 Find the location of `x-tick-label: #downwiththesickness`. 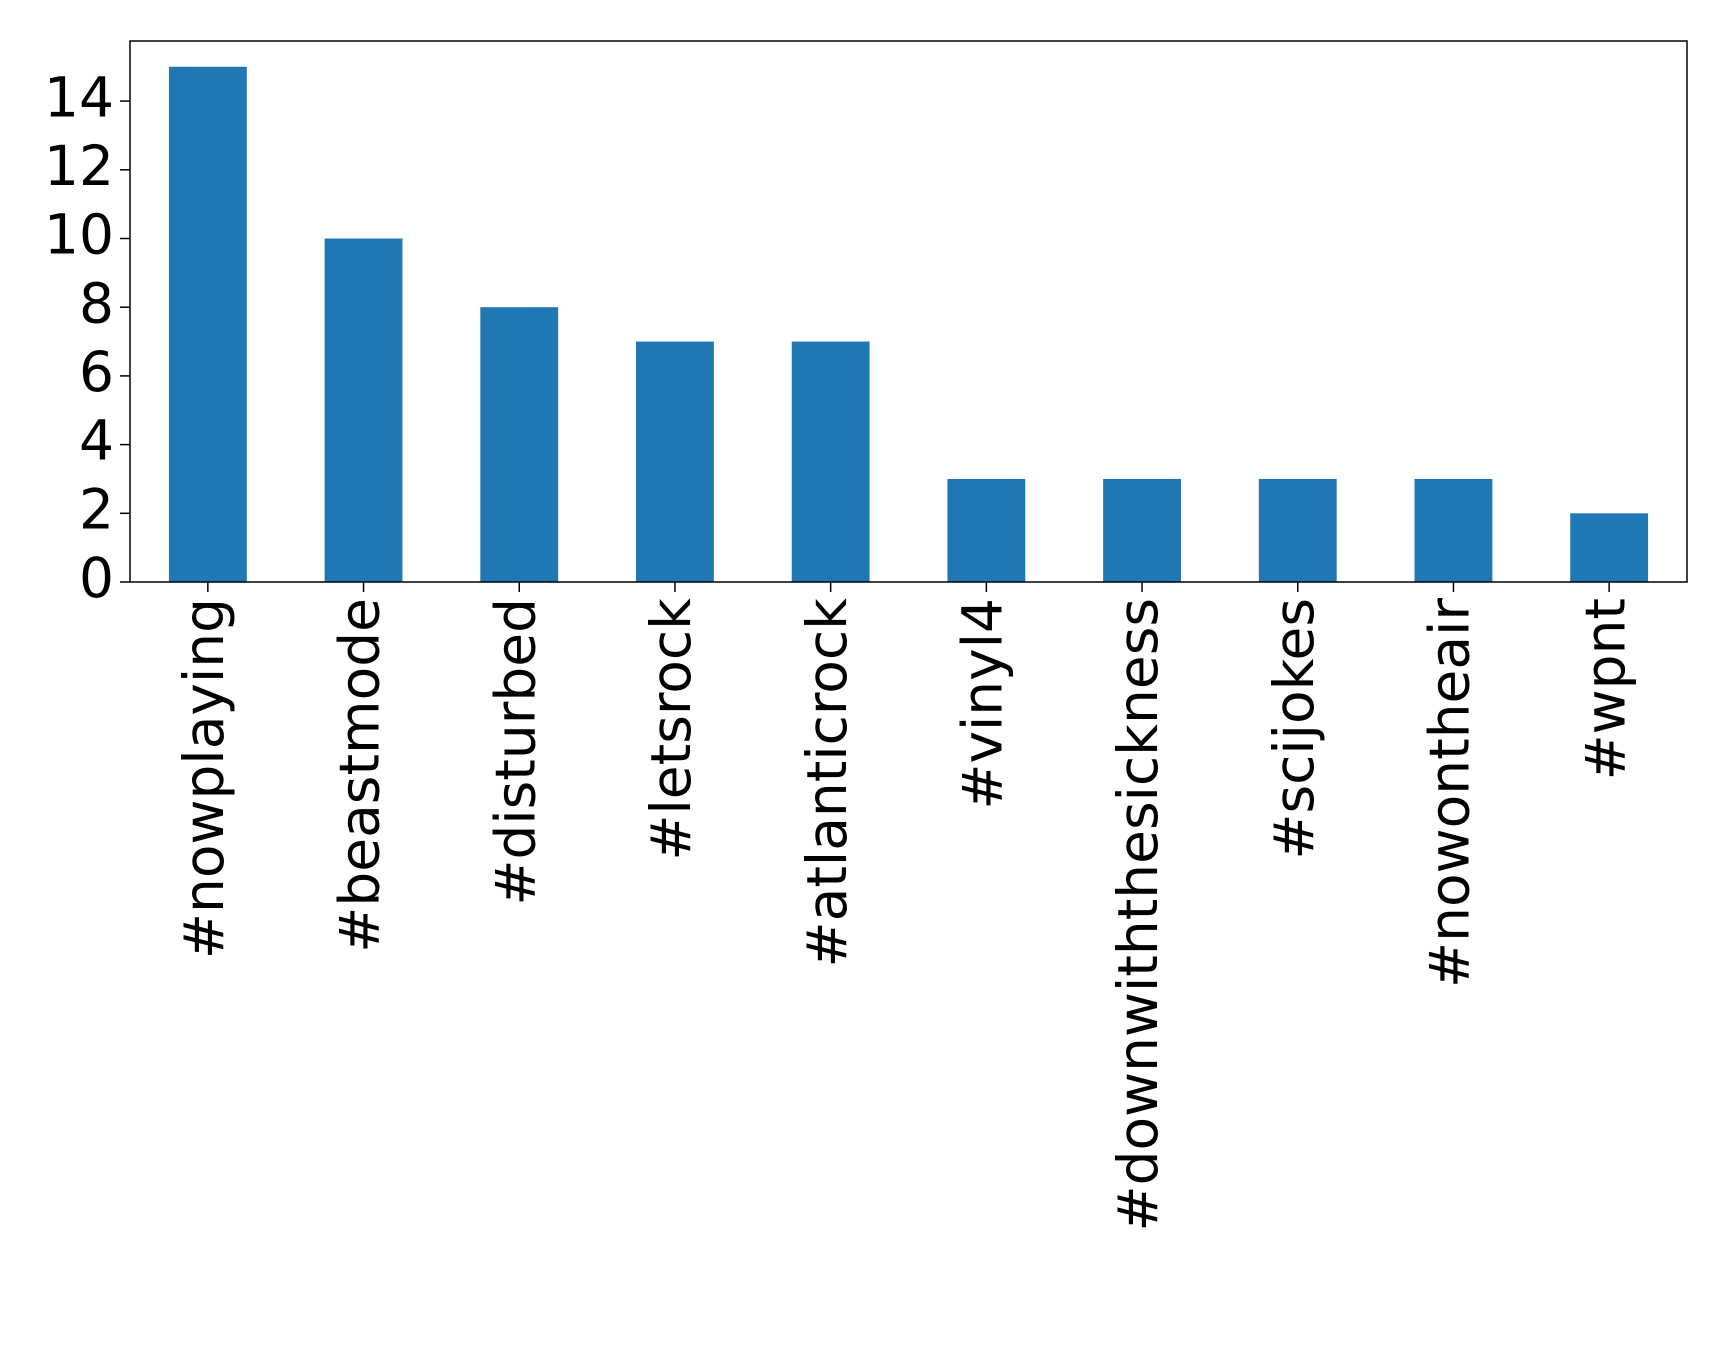

x-tick-label: #downwiththesickness is located at coordinates (1138, 914).